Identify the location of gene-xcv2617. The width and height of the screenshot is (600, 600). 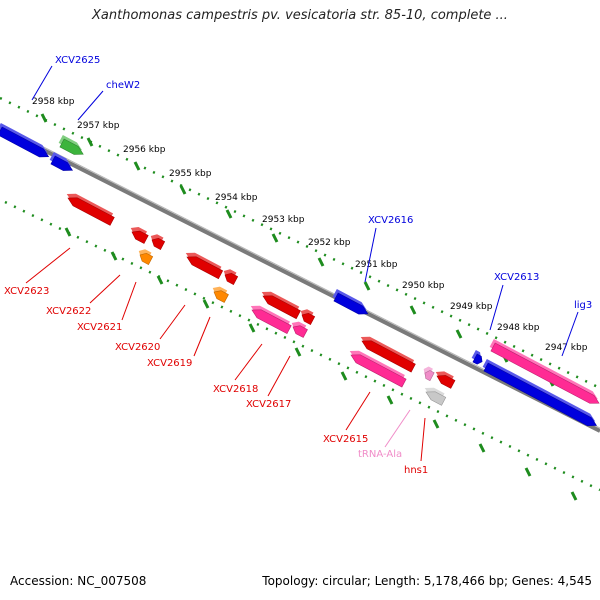
(298, 328).